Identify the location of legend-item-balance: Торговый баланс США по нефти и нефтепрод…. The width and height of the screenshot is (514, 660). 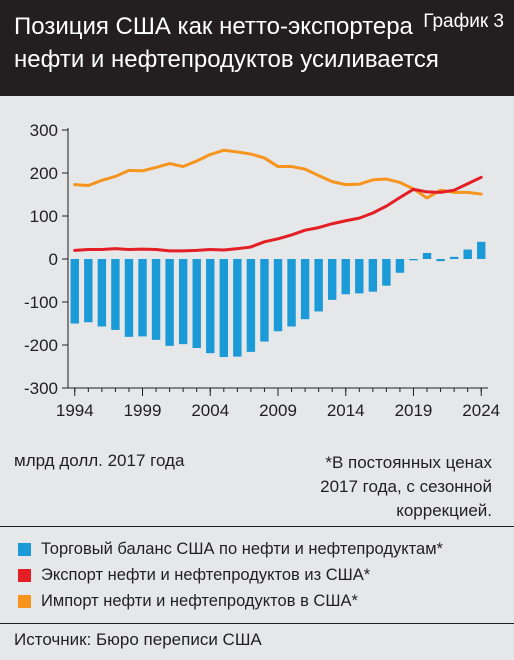
(230, 549).